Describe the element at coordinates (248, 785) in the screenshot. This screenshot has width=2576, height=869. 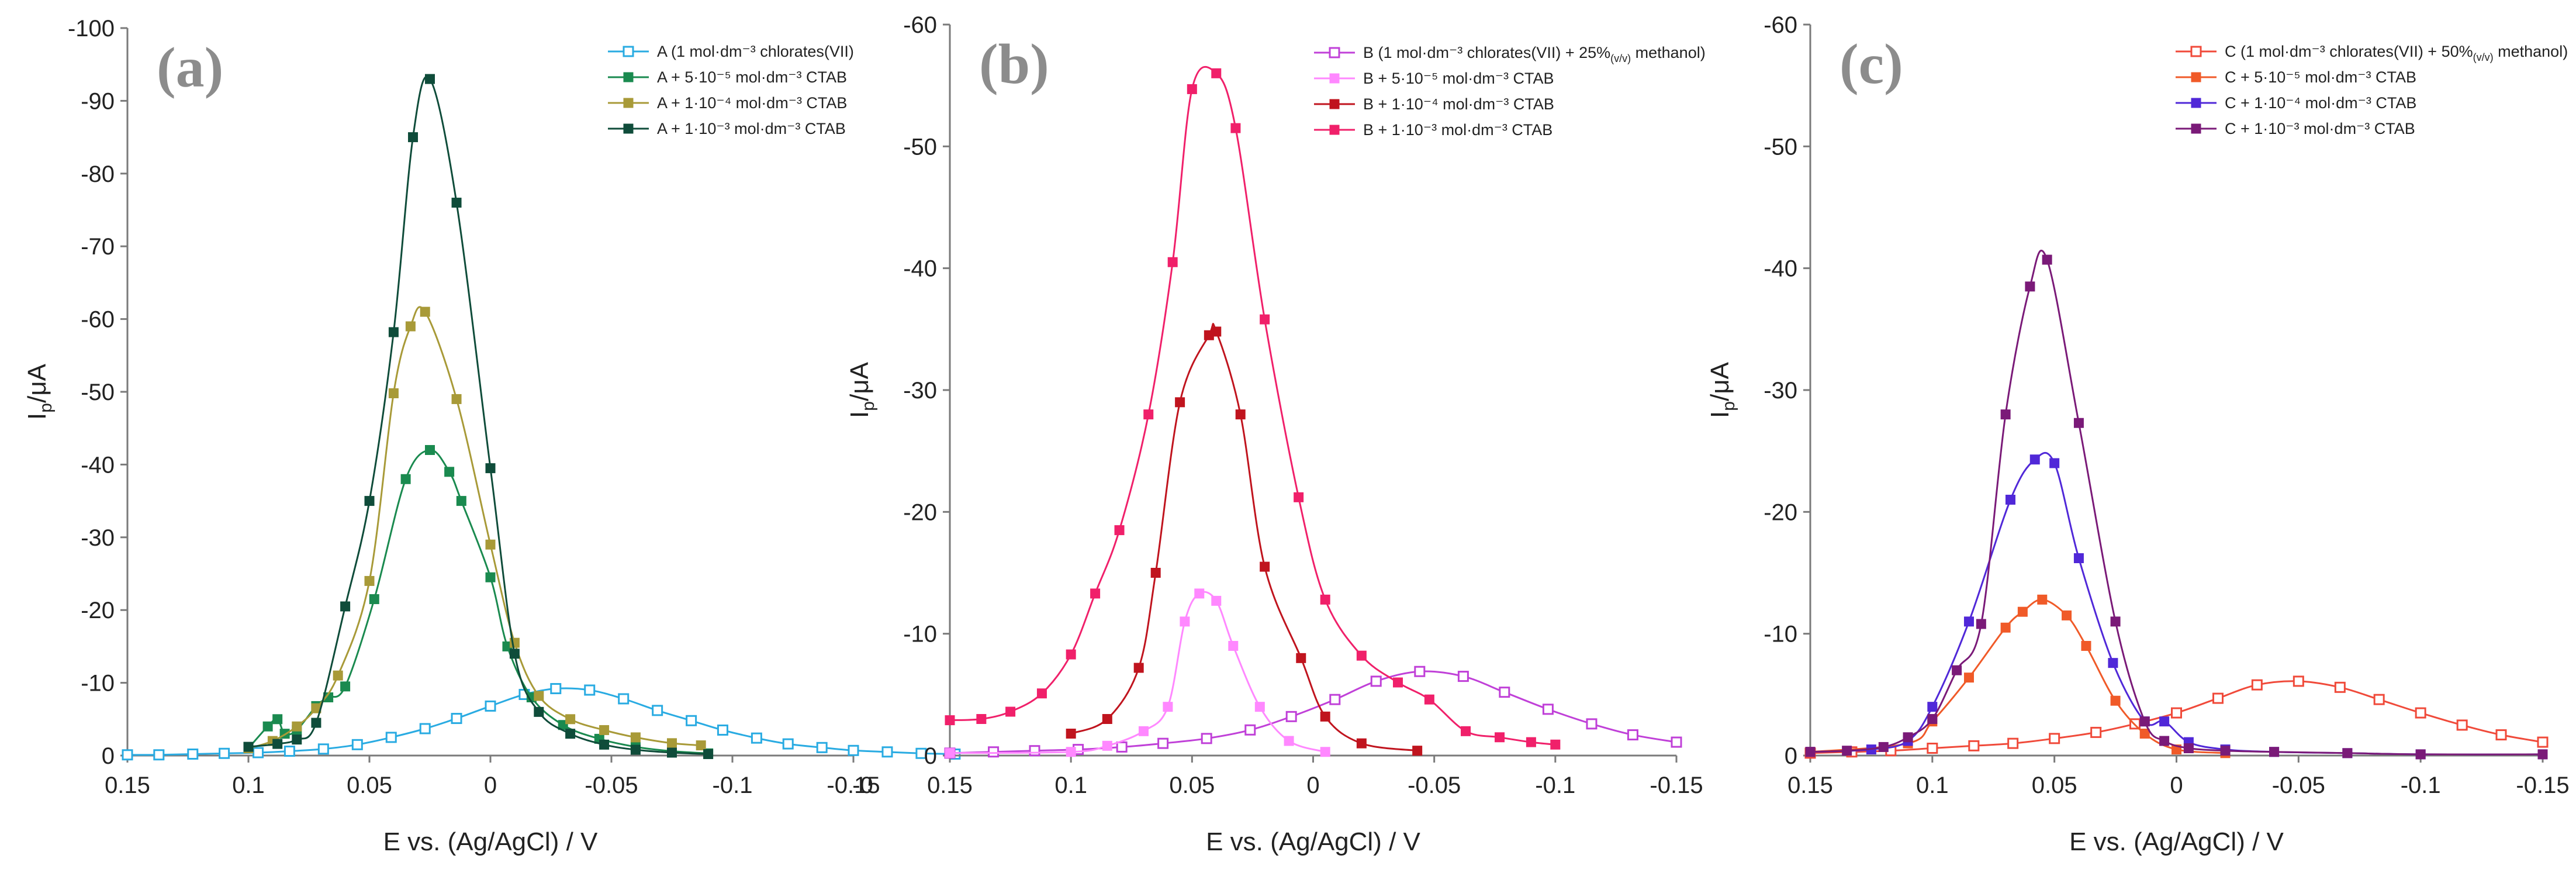
I see `x-tick-label: 0.1` at that location.